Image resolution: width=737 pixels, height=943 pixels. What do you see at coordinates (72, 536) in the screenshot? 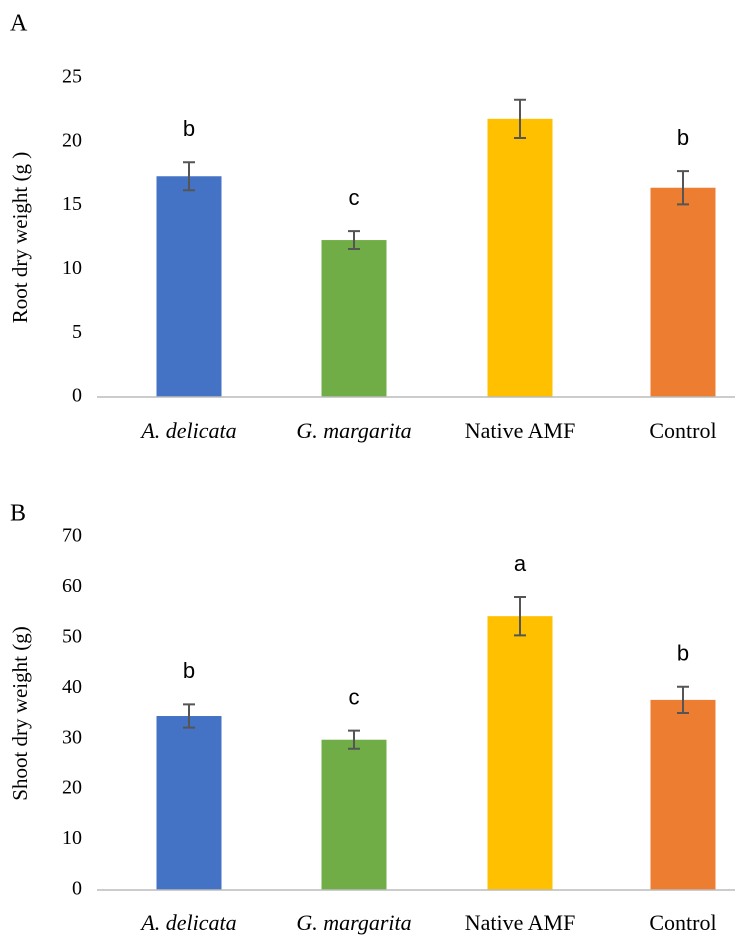
I see `y-tick-label: 70` at bounding box center [72, 536].